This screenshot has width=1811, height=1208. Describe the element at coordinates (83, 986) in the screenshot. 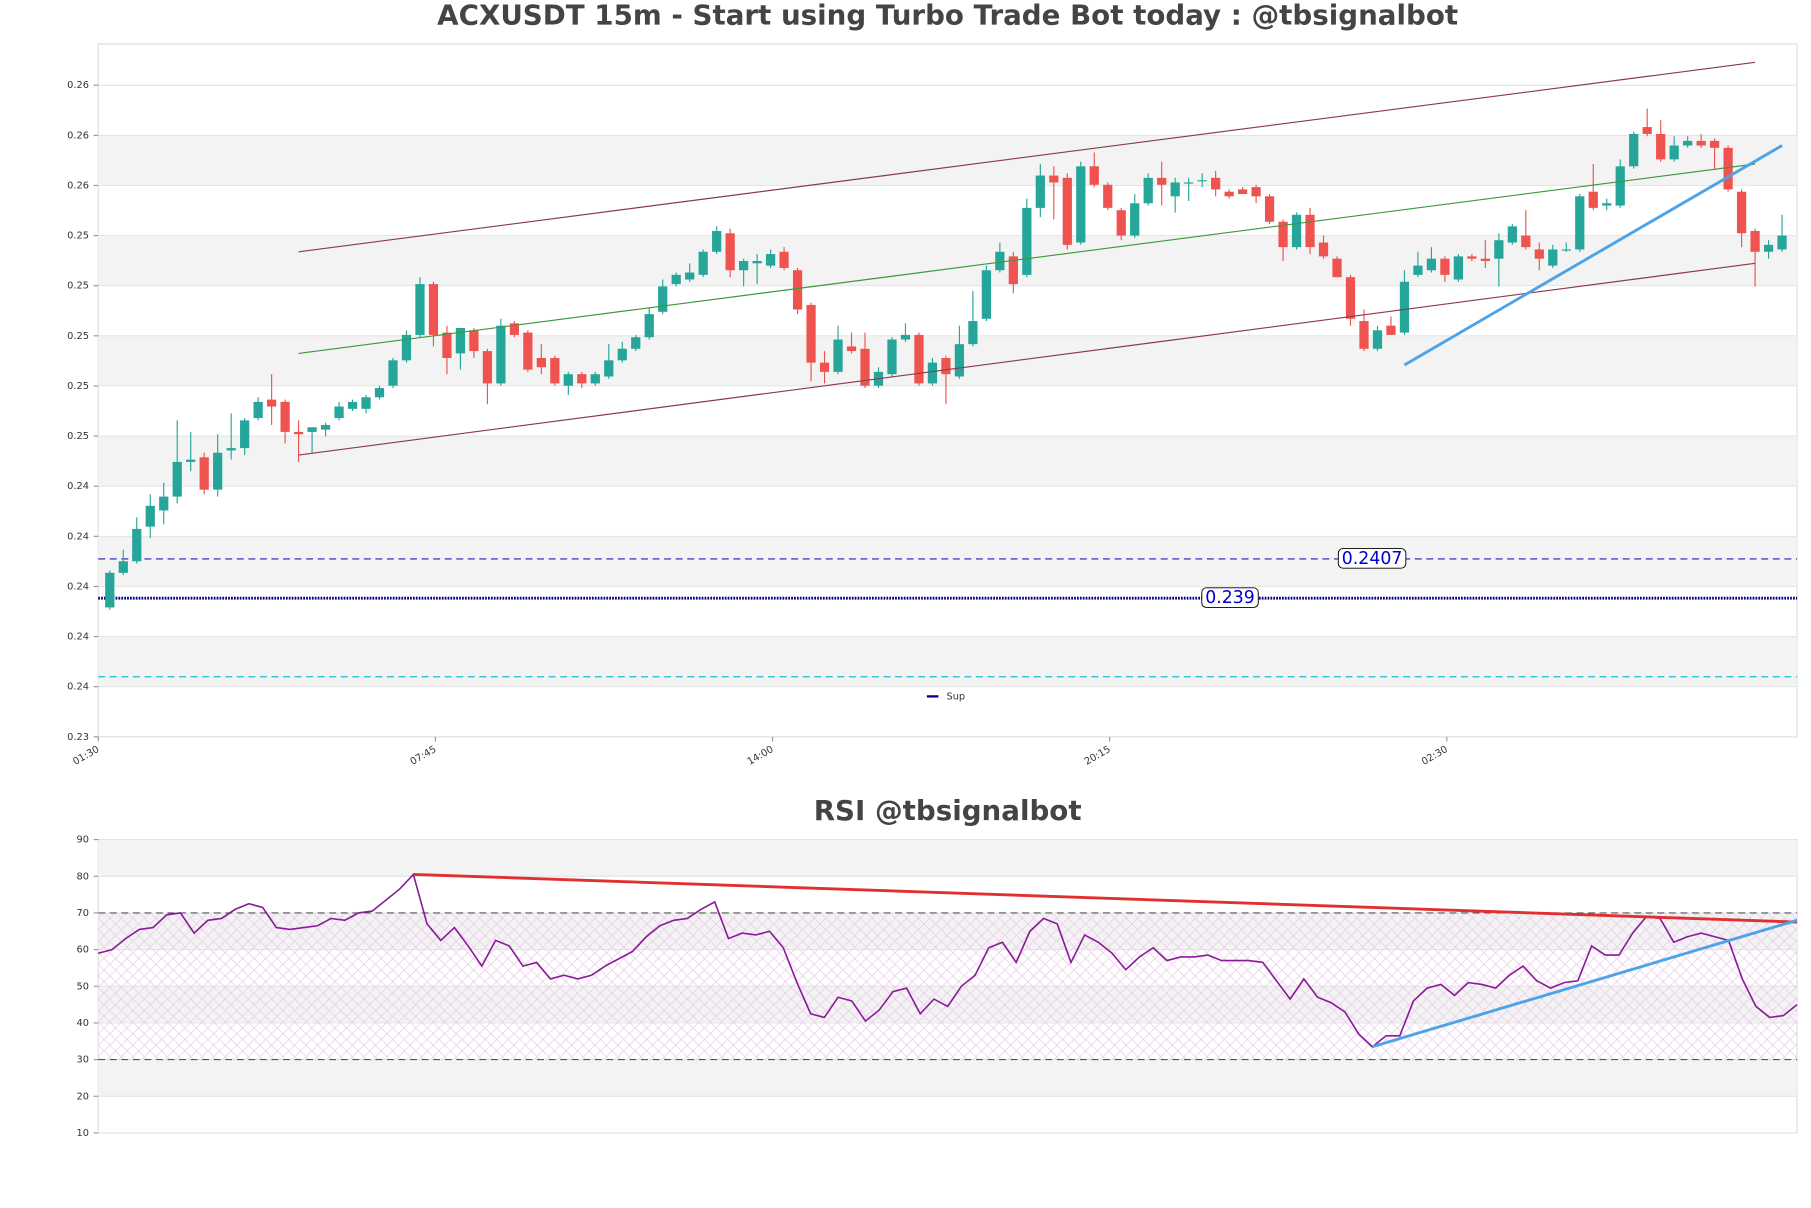

I see `y-tick-label: 50` at that location.